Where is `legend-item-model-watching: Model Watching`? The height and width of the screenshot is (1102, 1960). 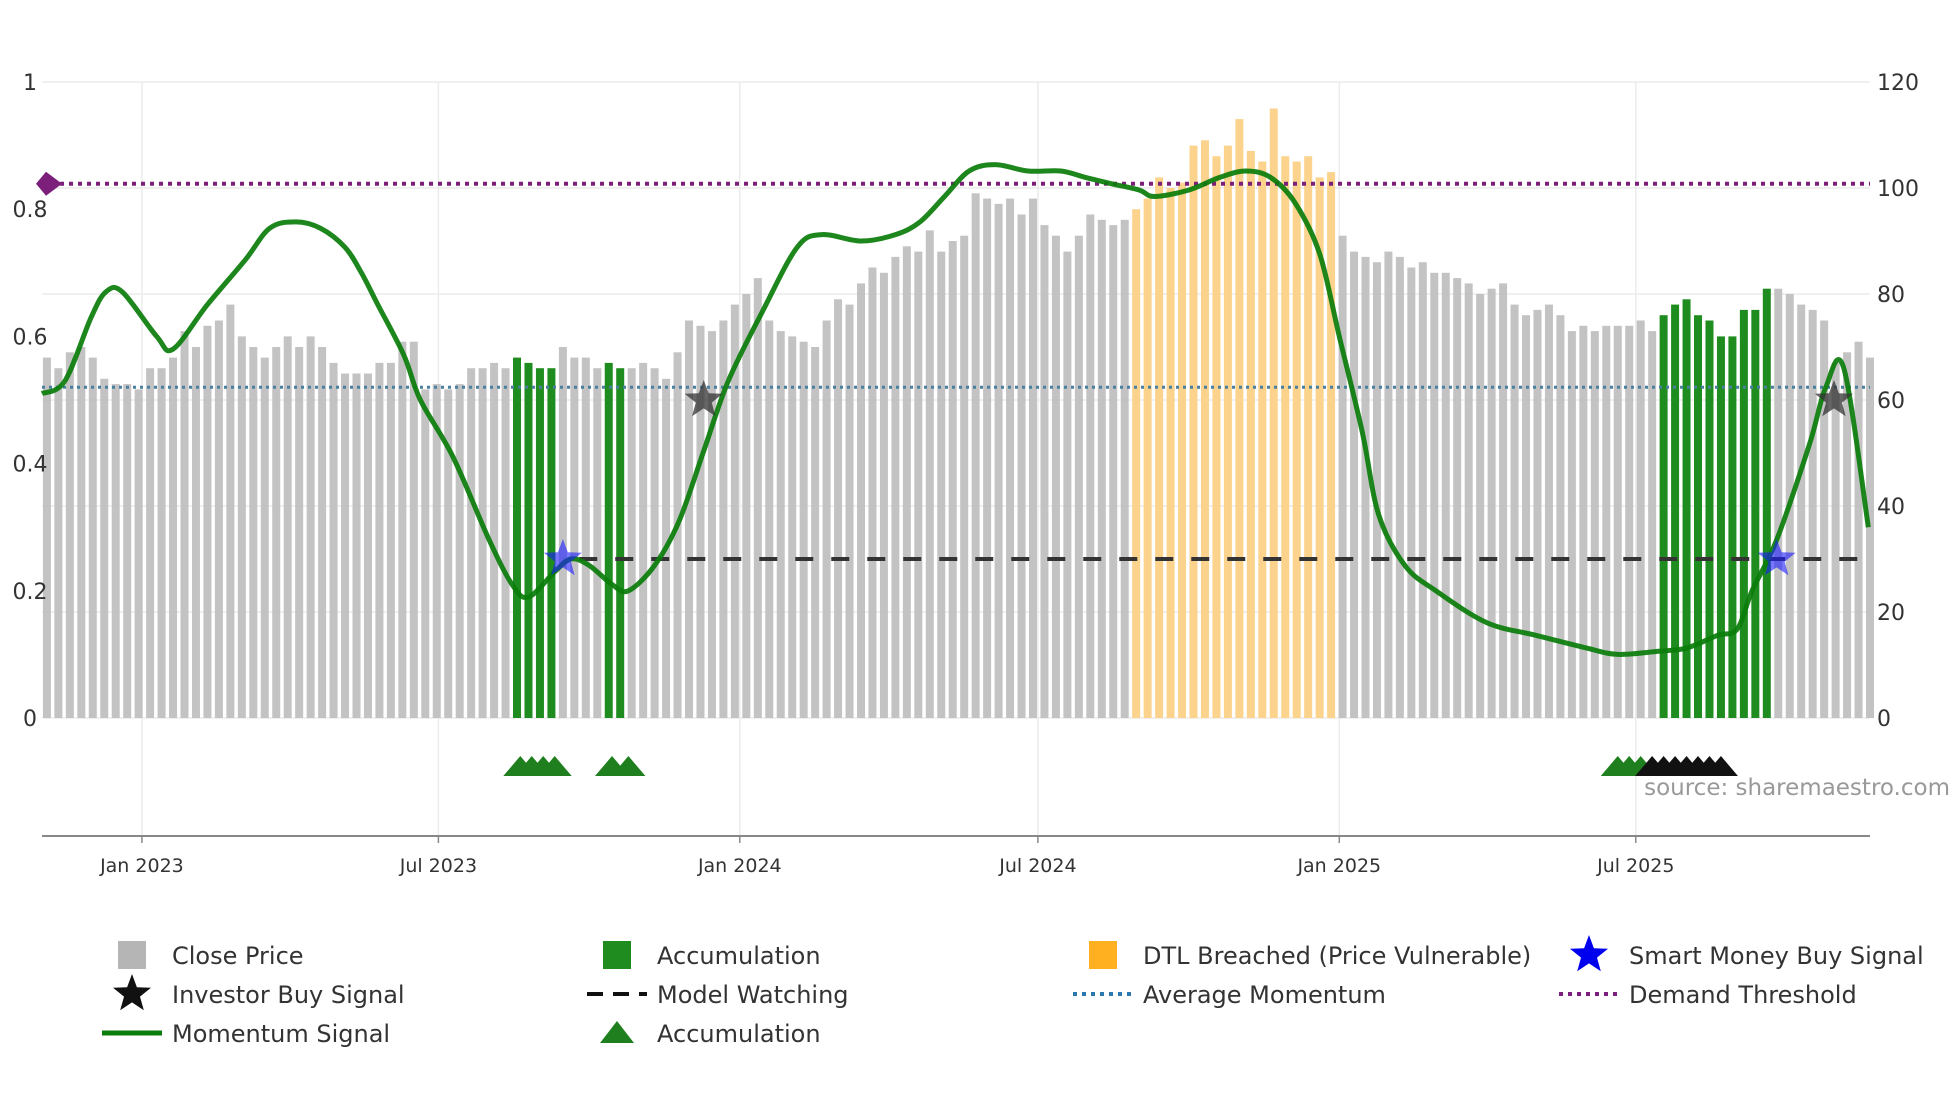 legend-item-model-watching: Model Watching is located at coordinates (718, 995).